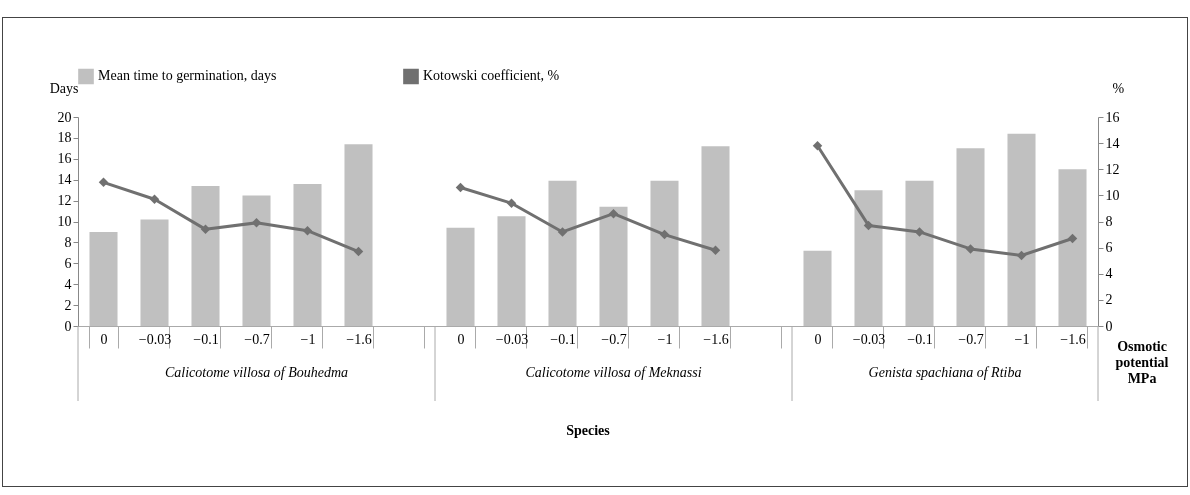 This screenshot has height=495, width=1190. Describe the element at coordinates (1112, 117) in the screenshot. I see `y2-tick-label: 16` at that location.